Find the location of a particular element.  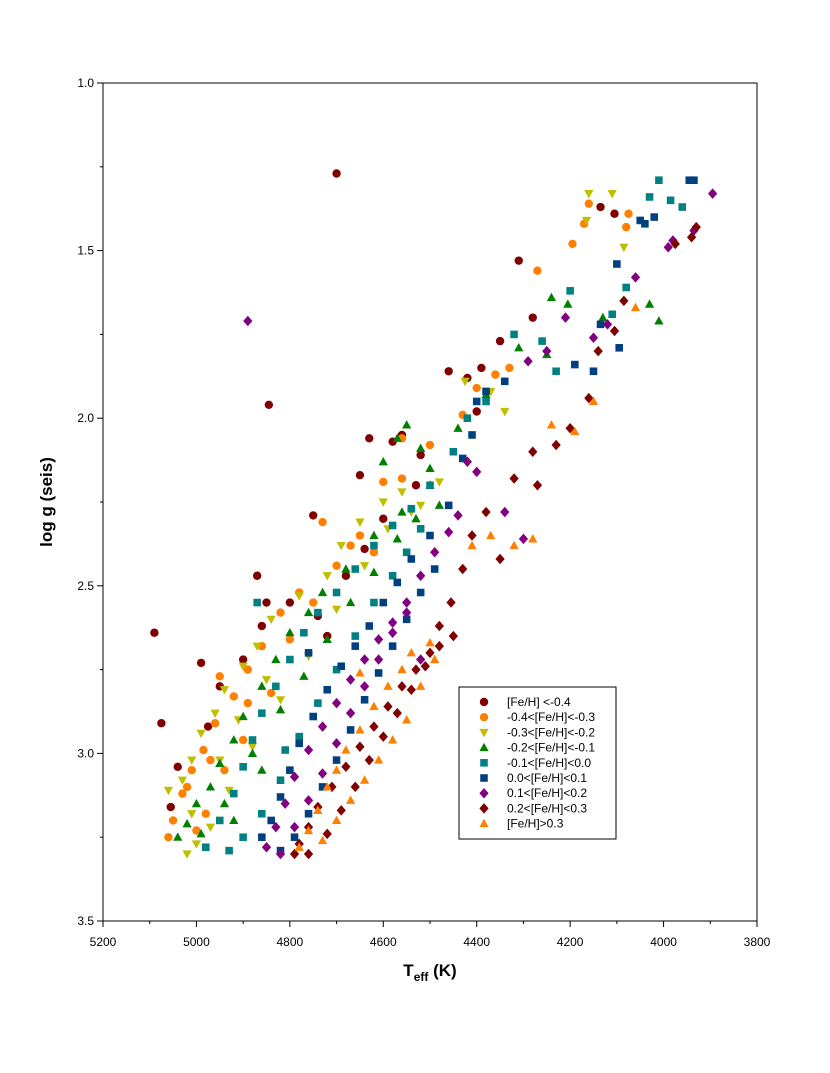

legend-label: 0.0<[Fe/H]<0.1 is located at coordinates (547, 778).